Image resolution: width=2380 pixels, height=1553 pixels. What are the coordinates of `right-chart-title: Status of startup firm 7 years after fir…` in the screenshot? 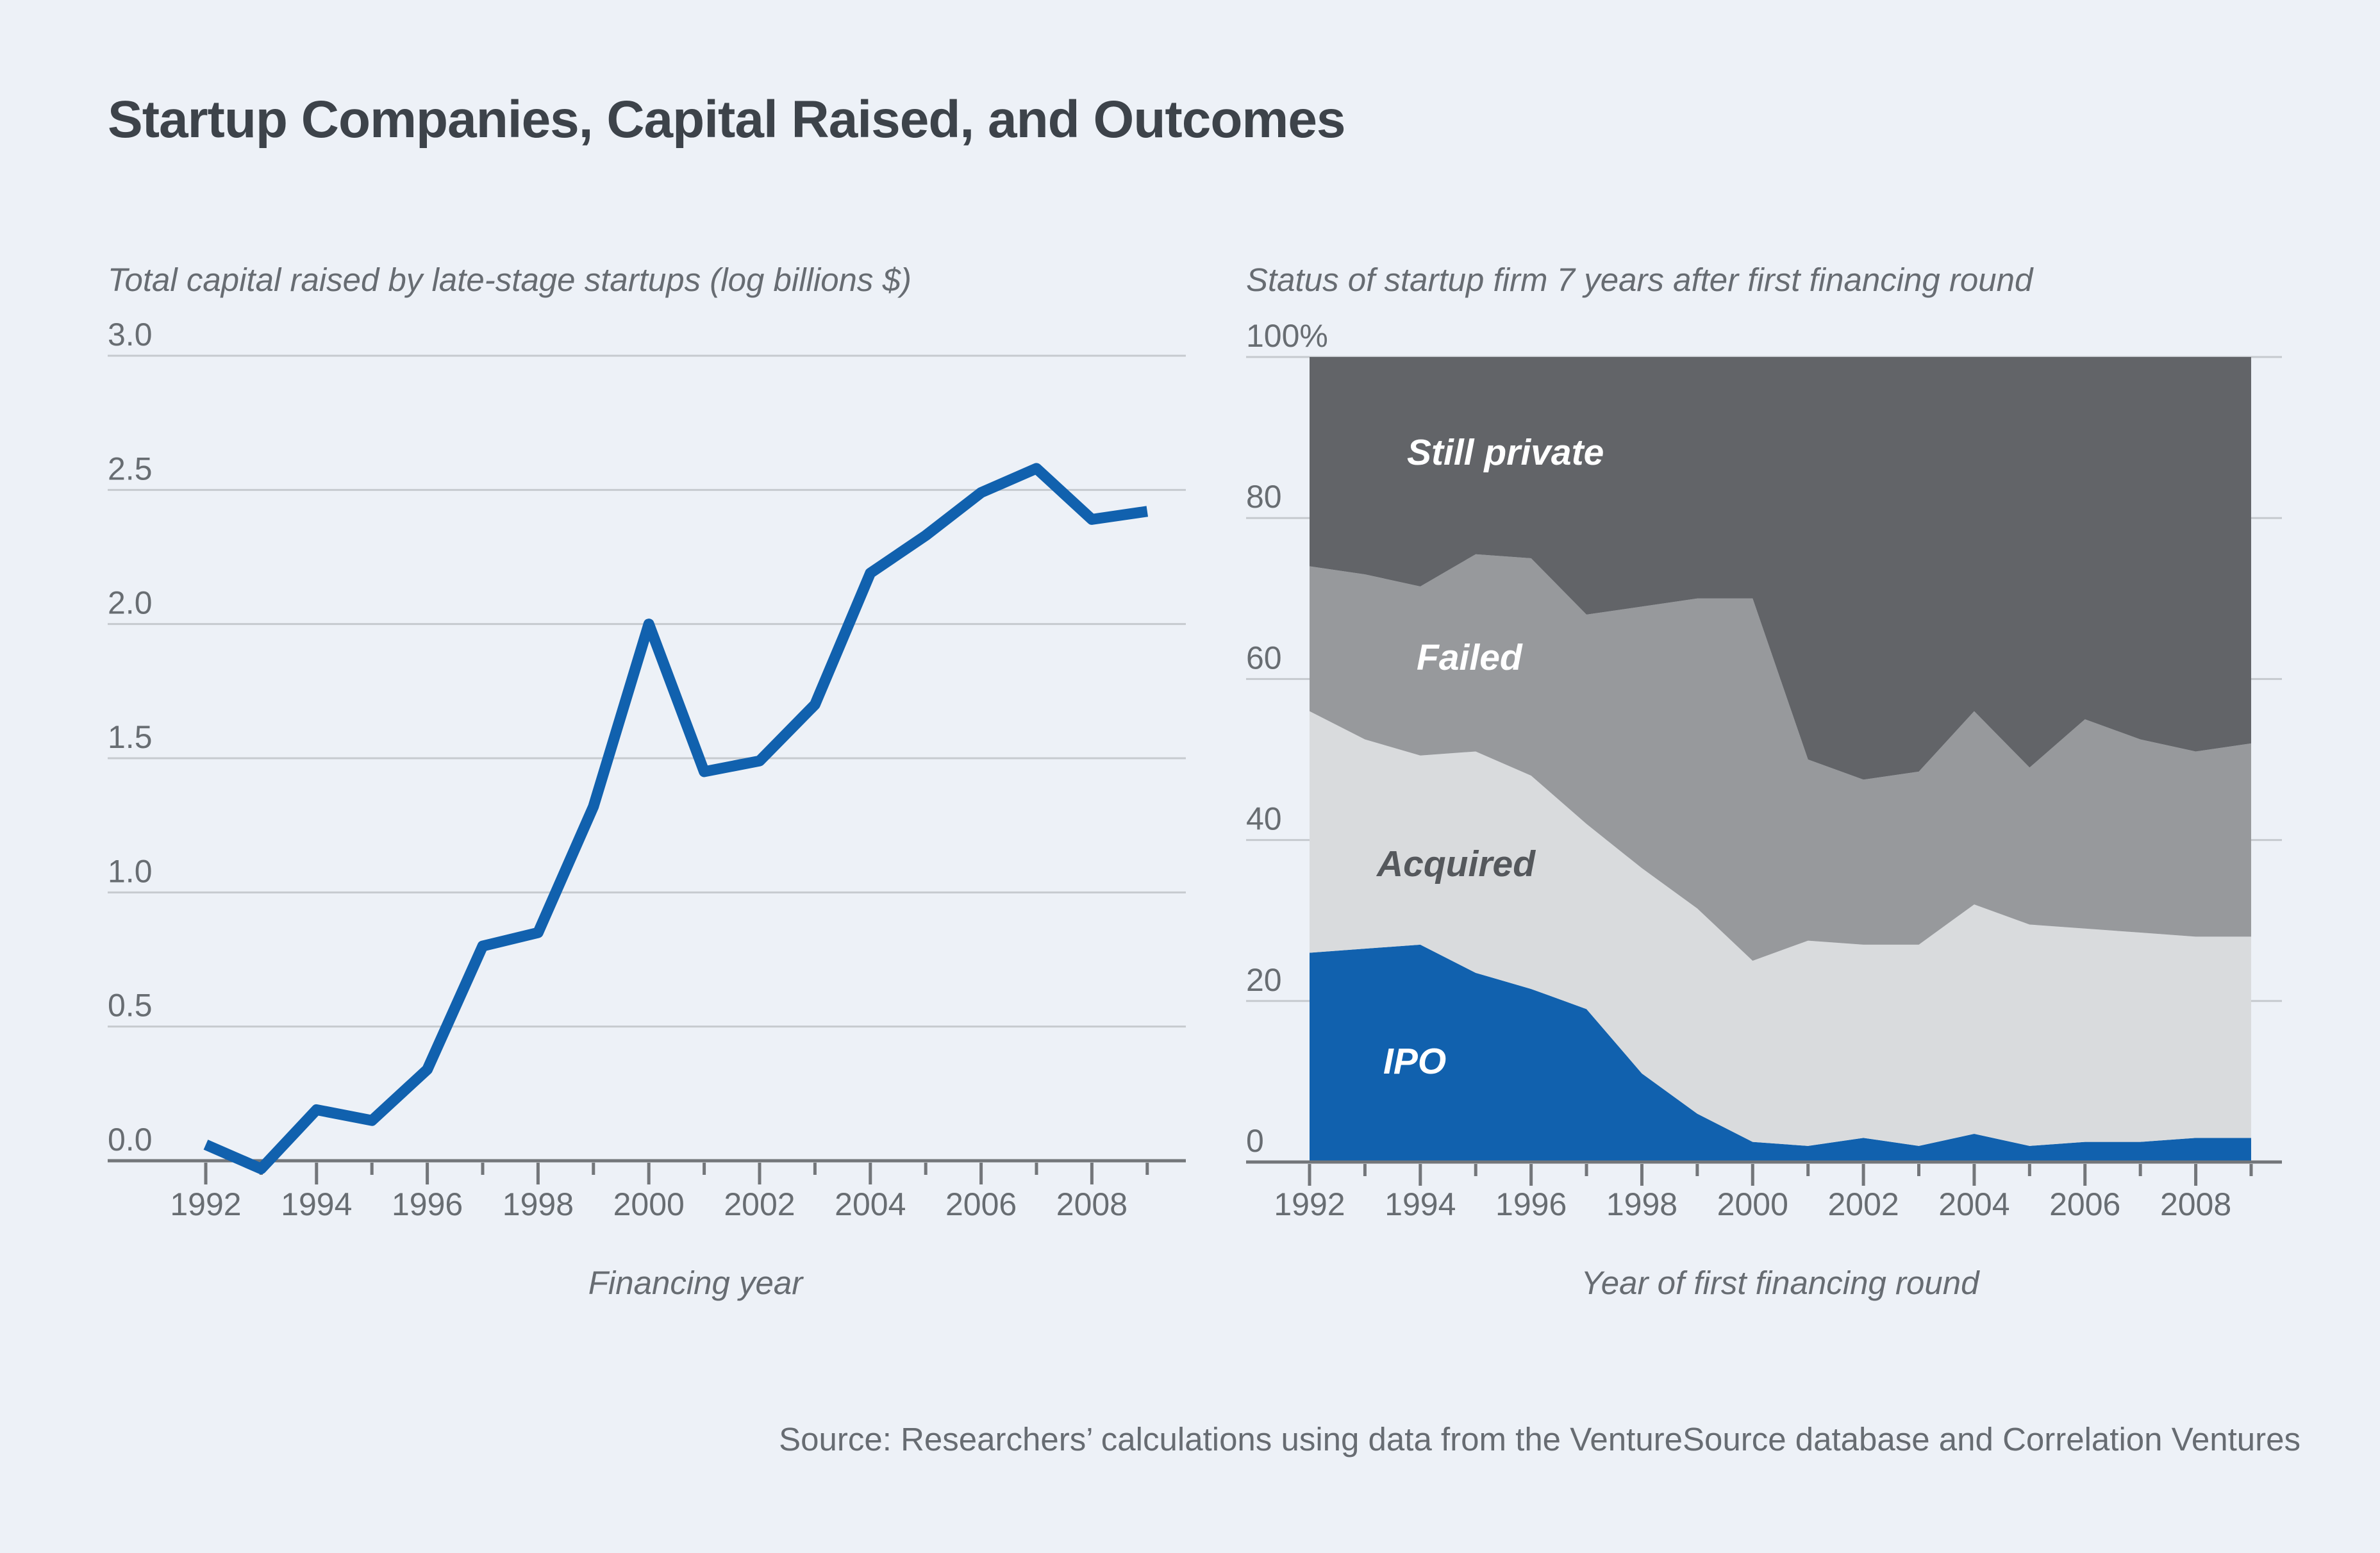 It's located at (1640, 280).